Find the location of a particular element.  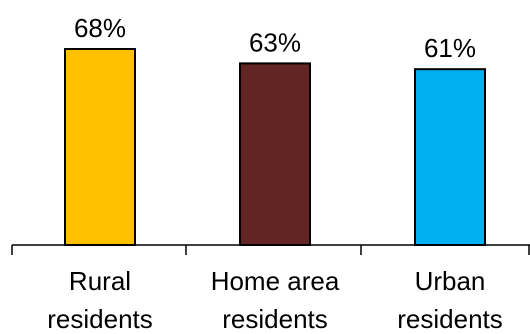

category-label-2-line-1: Home area is located at coordinates (275, 281).